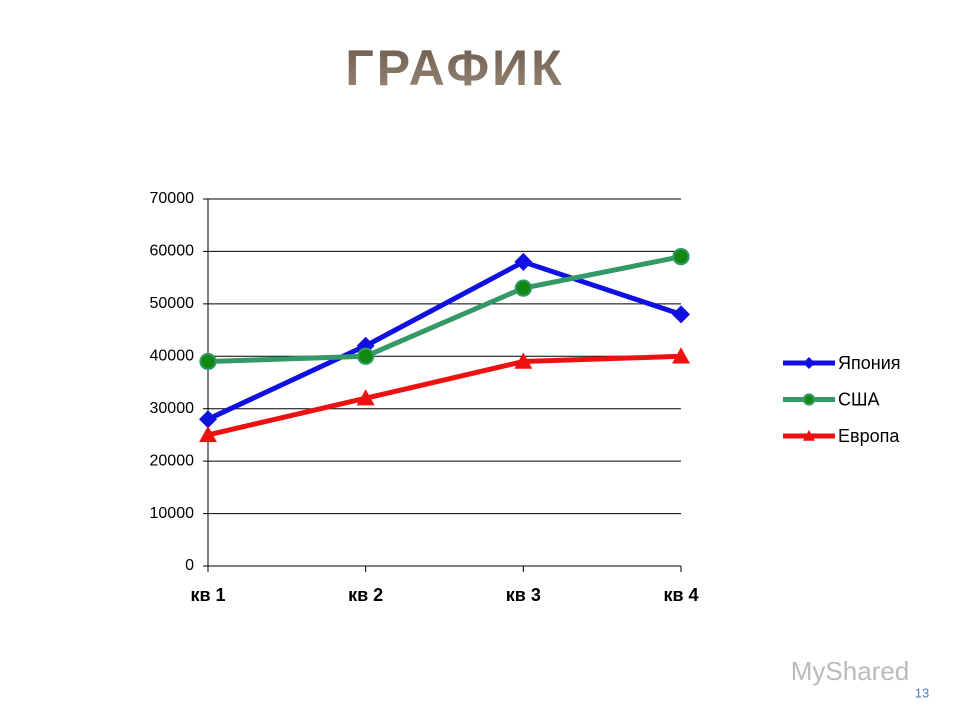 Image resolution: width=960 pixels, height=720 pixels. I want to click on legend-label: США, so click(859, 399).